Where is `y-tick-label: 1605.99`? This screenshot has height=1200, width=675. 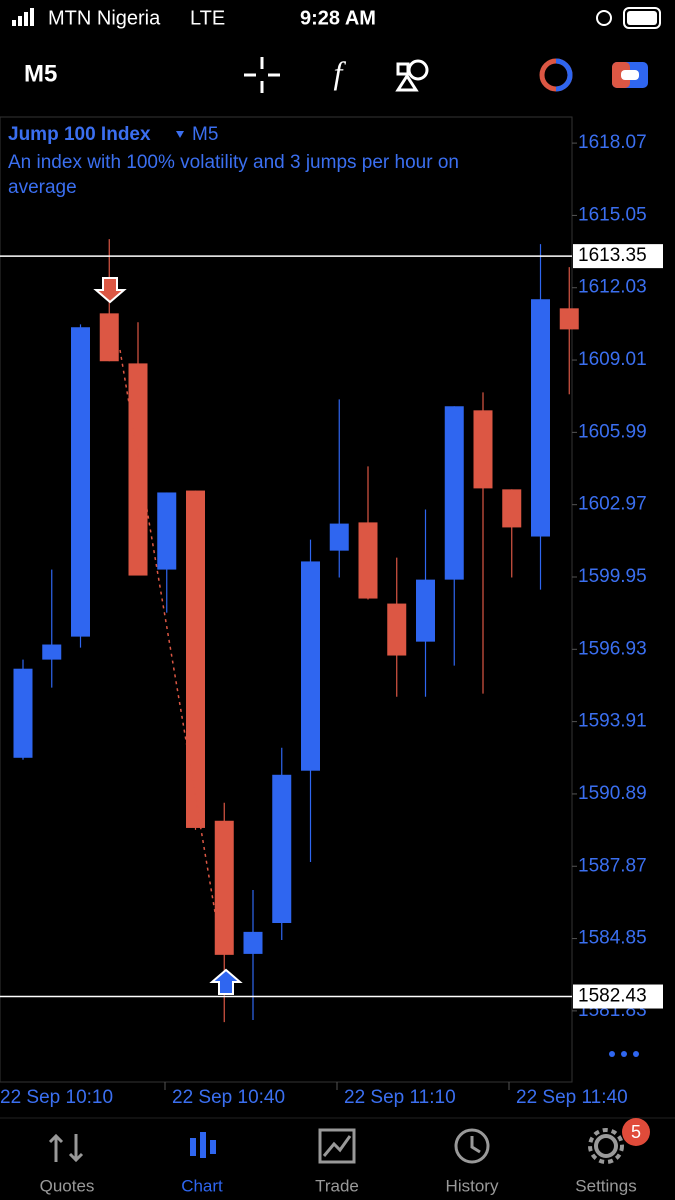
y-tick-label: 1605.99 is located at coordinates (612, 431).